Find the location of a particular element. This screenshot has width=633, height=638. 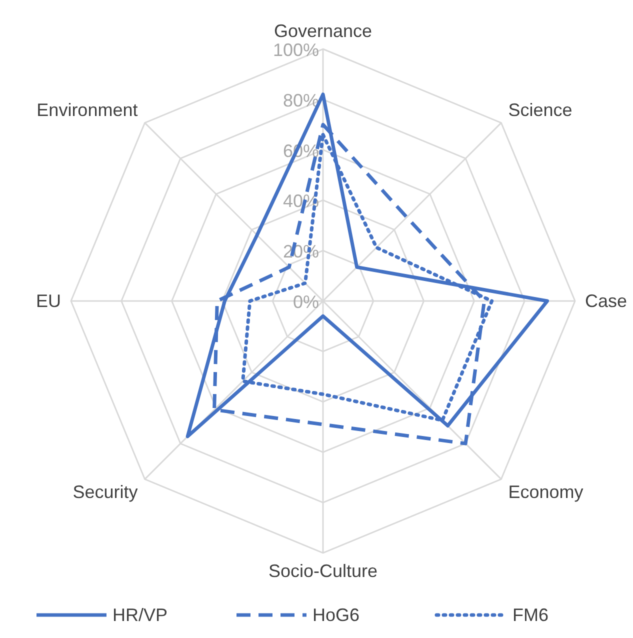

spoke-label: EU is located at coordinates (48, 301).